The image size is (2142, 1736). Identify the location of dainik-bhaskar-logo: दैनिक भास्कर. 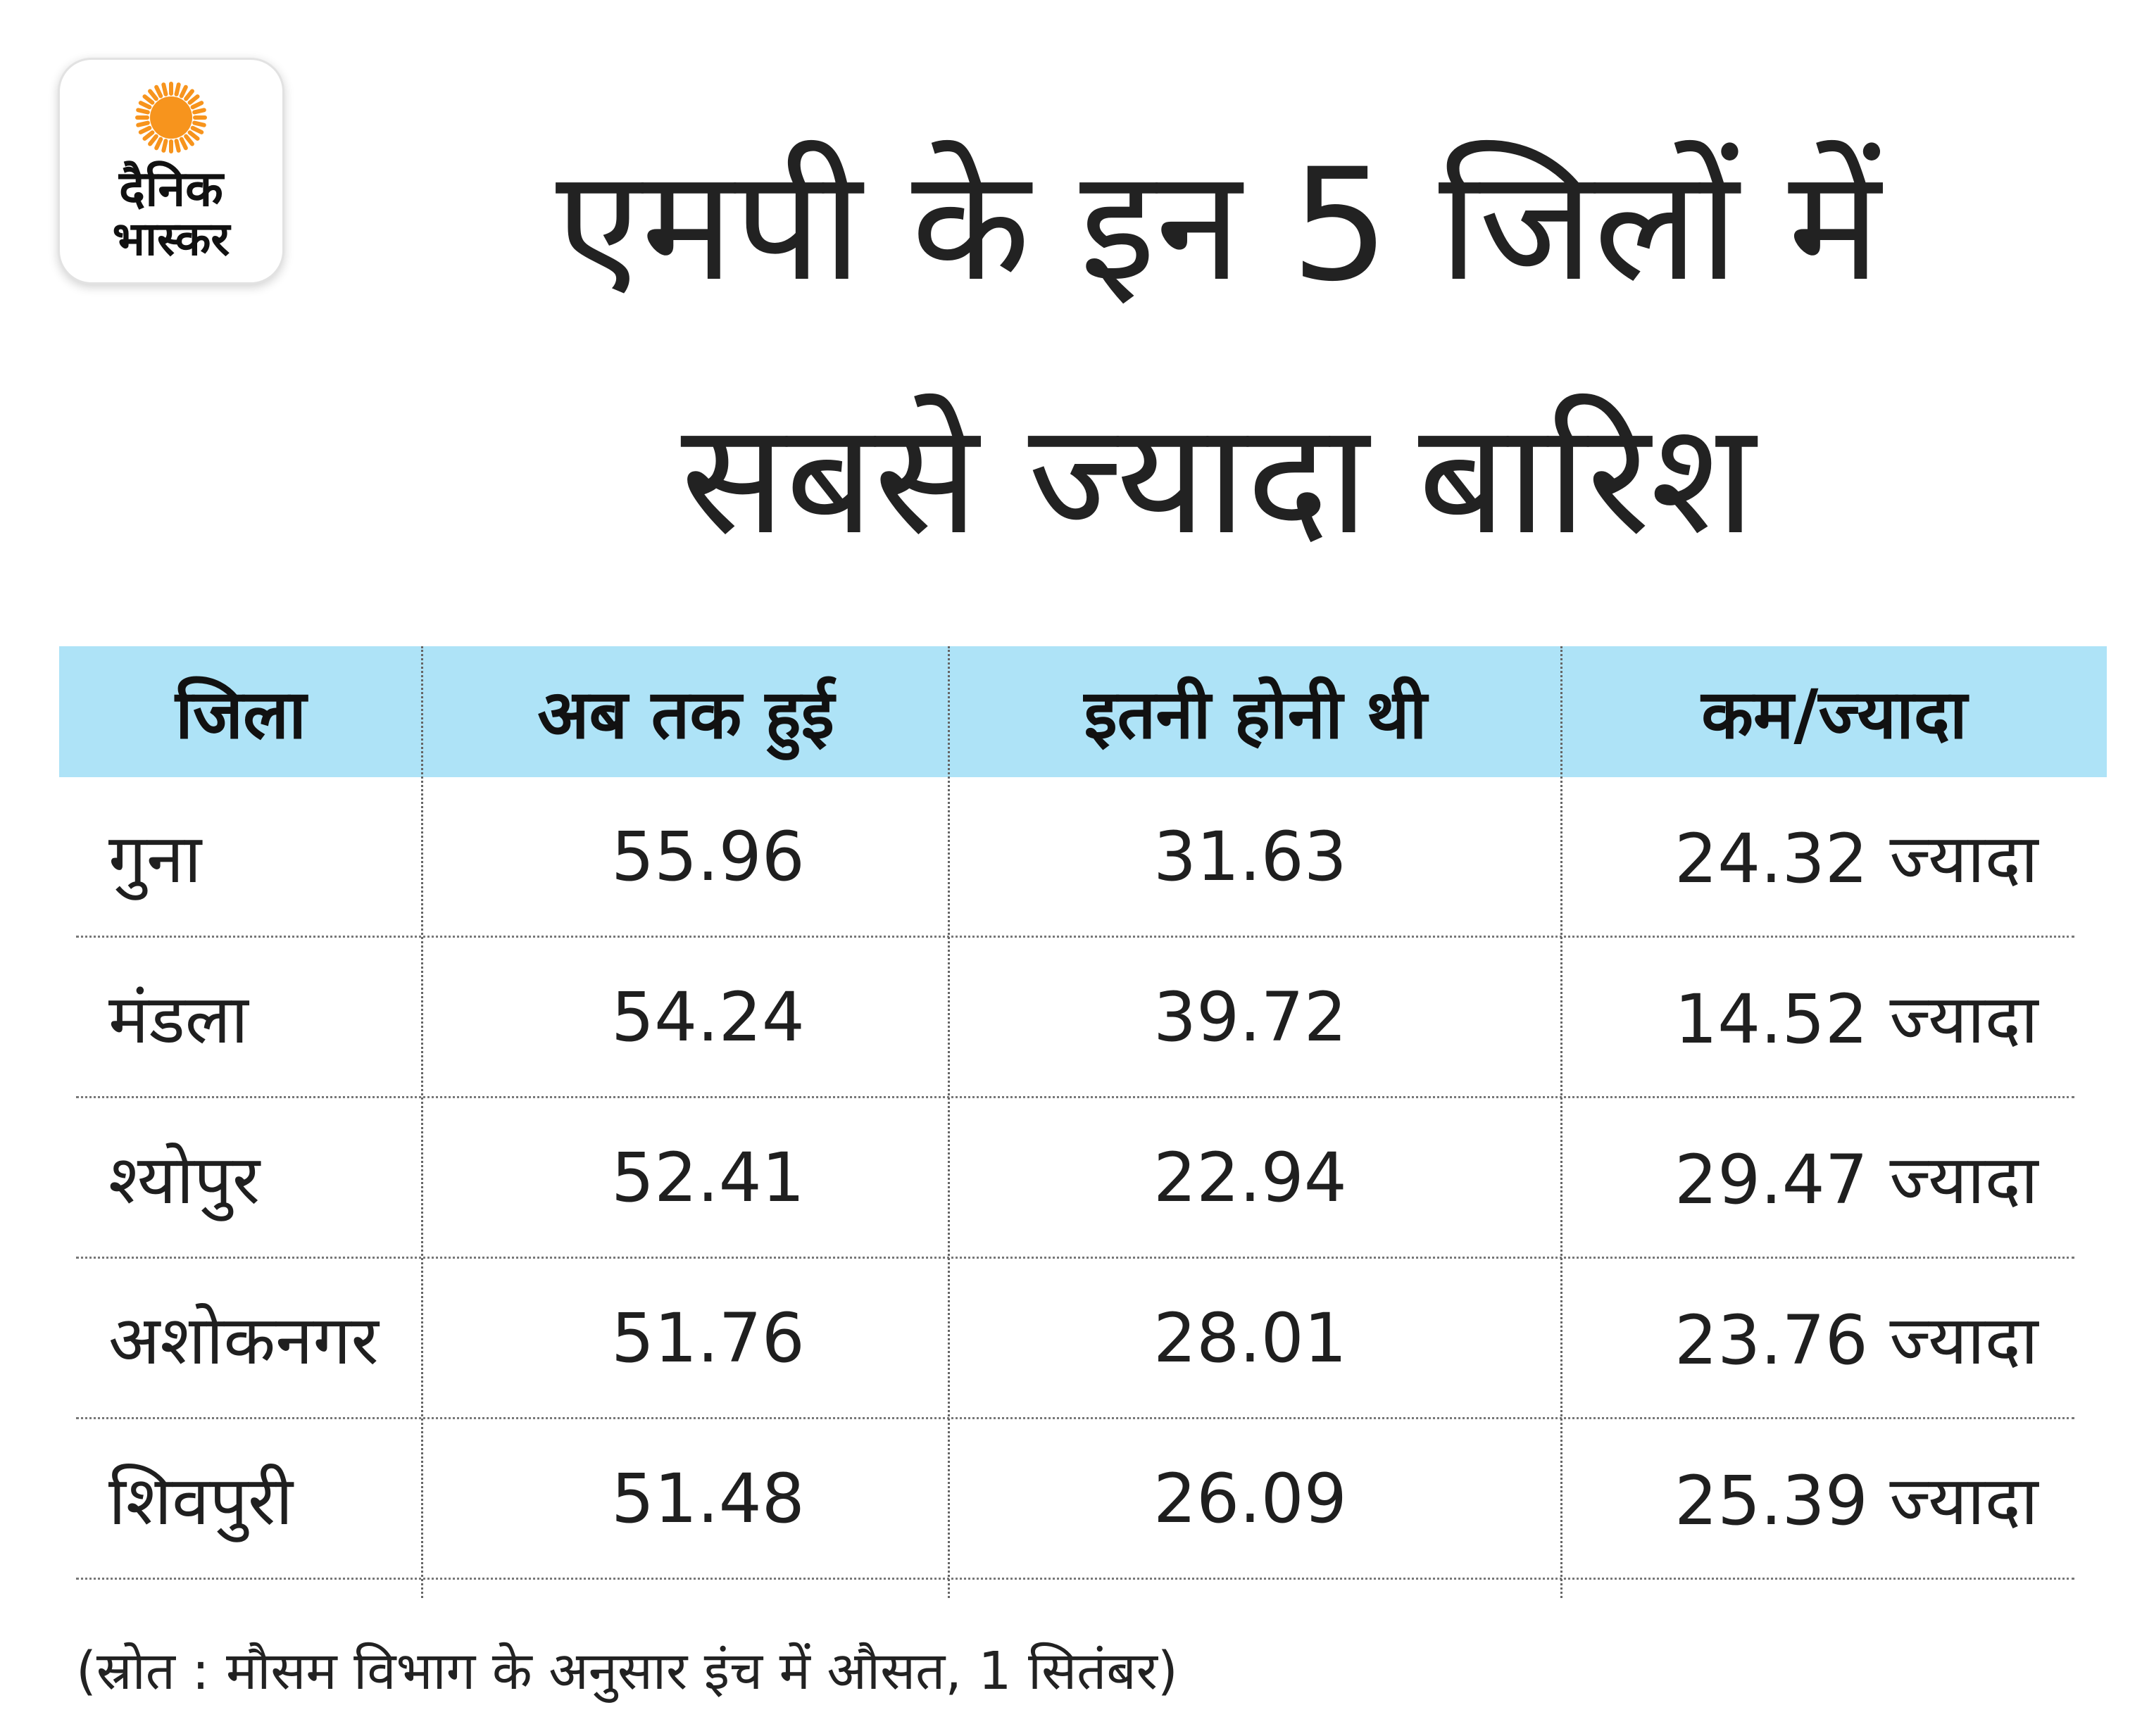
(171, 171).